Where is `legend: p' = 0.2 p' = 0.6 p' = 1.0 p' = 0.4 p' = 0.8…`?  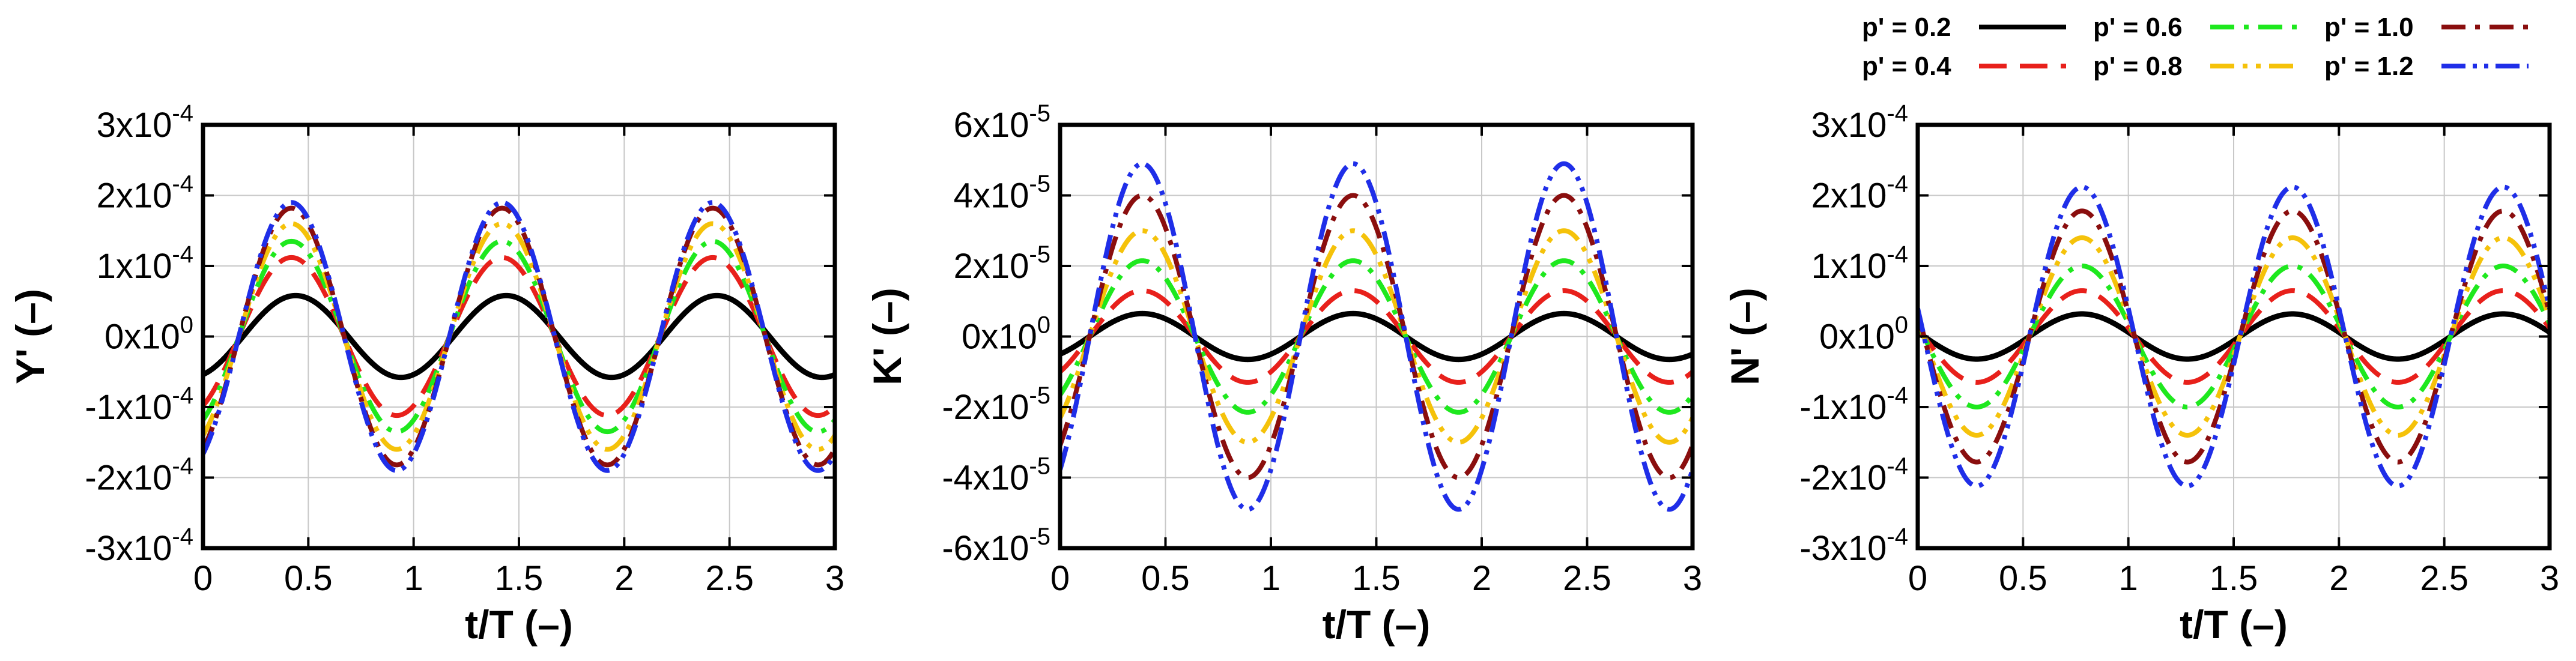
legend: p' = 0.2 p' = 0.6 p' = 1.0 p' = 0.4 p' = 0.8… is located at coordinates (2195, 47).